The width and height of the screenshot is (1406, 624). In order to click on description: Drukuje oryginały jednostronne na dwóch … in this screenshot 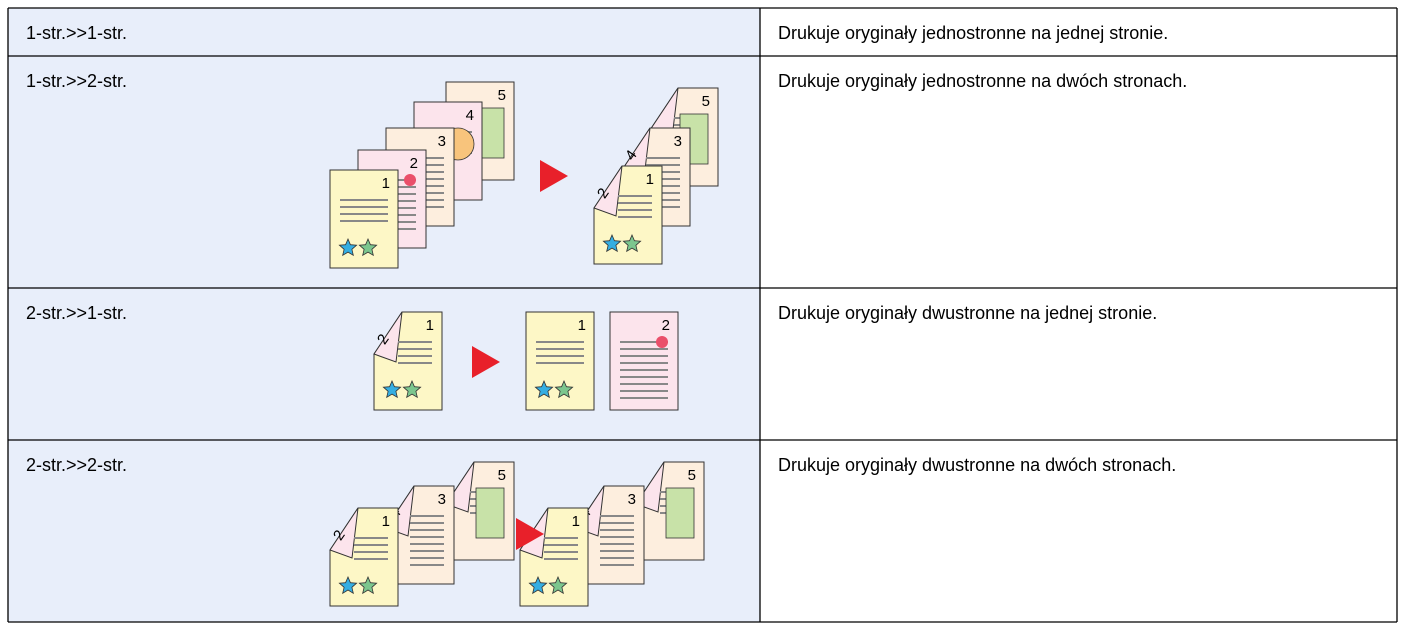, I will do `click(982, 81)`.